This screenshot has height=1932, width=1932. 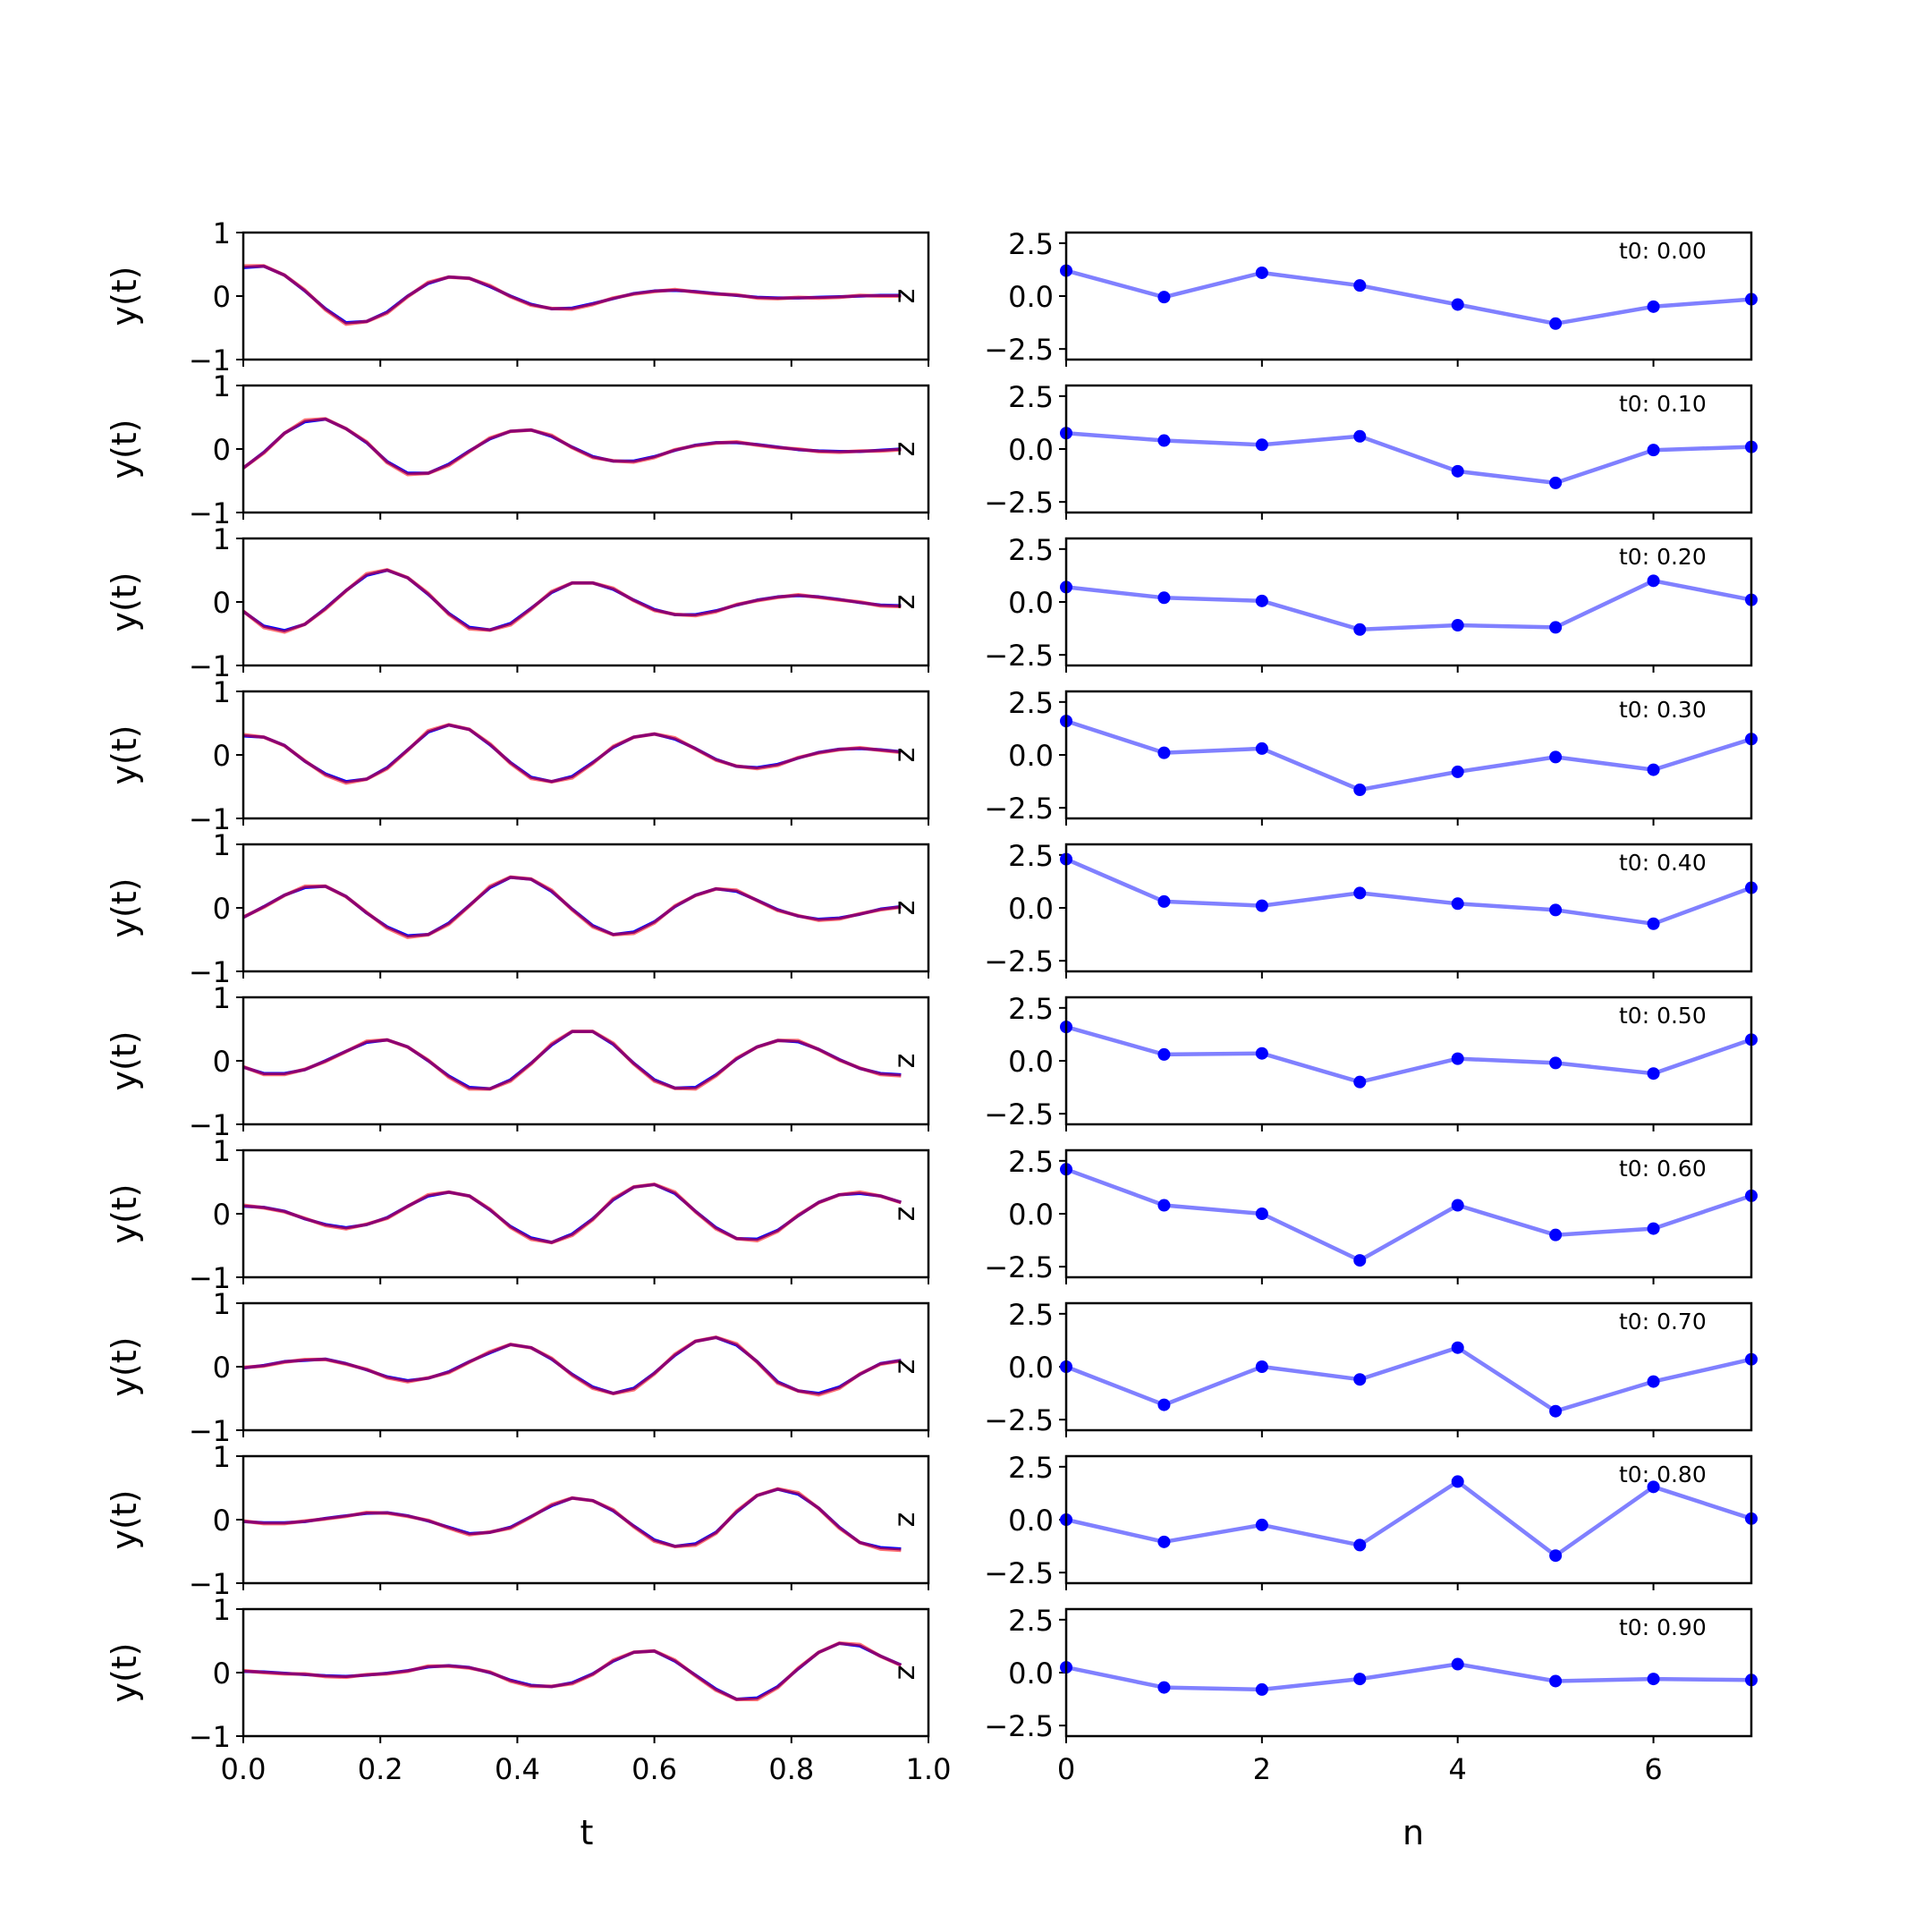 What do you see at coordinates (1371, 1214) in the screenshot?
I see `right-panel-6: 2.5 0.0 −2.5 t0: 0.60` at bounding box center [1371, 1214].